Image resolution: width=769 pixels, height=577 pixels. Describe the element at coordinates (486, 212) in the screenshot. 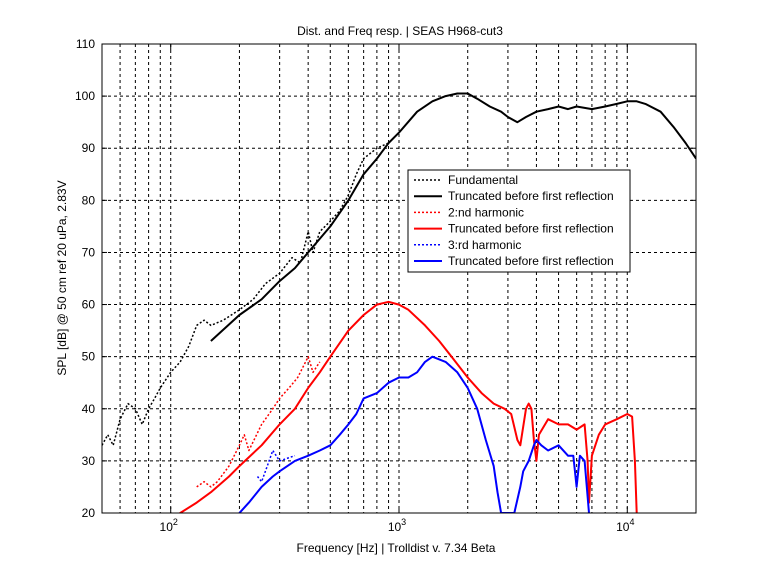

I see `legend-label-2: 2:nd harmonic` at that location.